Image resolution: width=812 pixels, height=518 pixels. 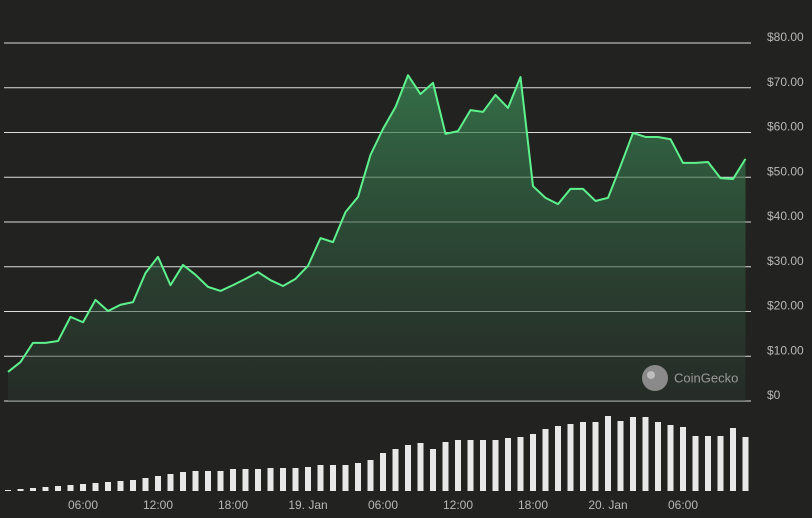 I want to click on watermark-text: CoinGecko, so click(x=706, y=377).